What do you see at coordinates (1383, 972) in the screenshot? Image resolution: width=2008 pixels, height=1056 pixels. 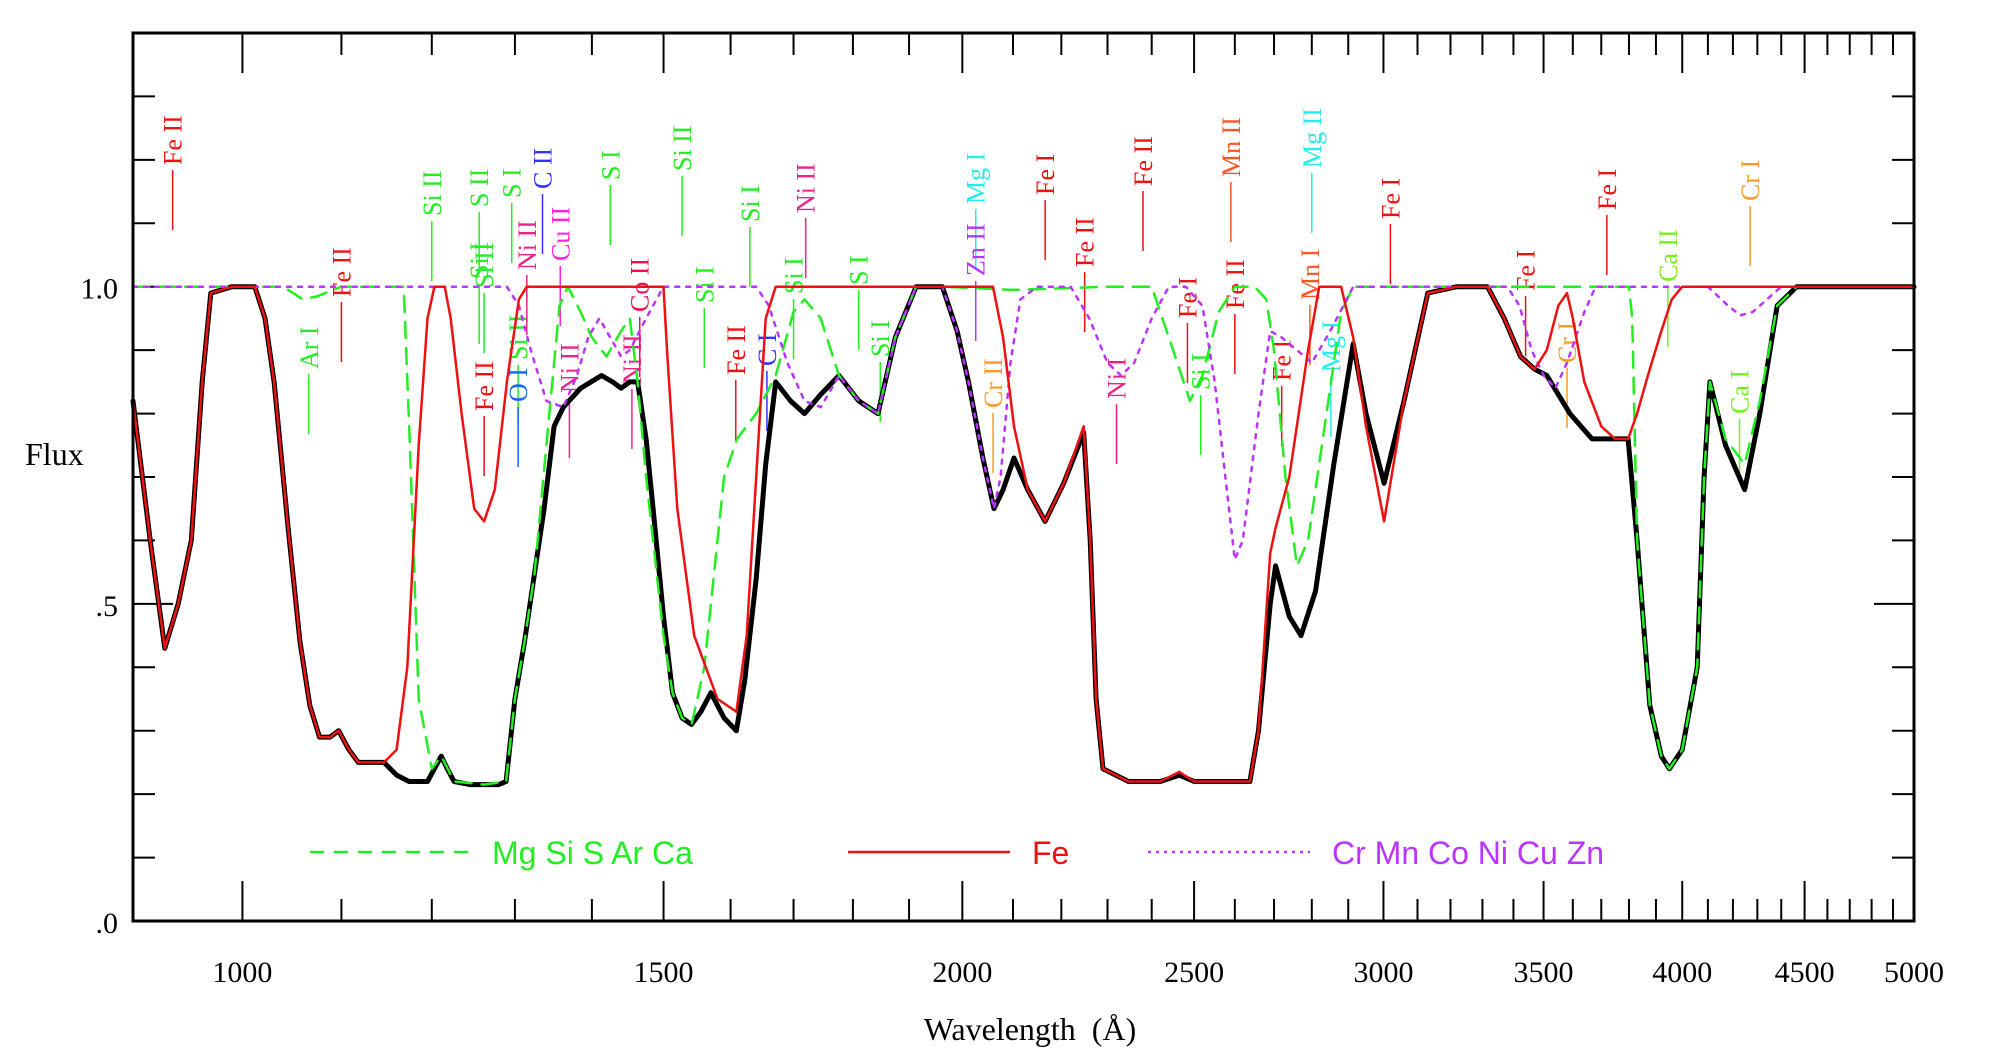 I see `x-tick-label: 3000` at bounding box center [1383, 972].